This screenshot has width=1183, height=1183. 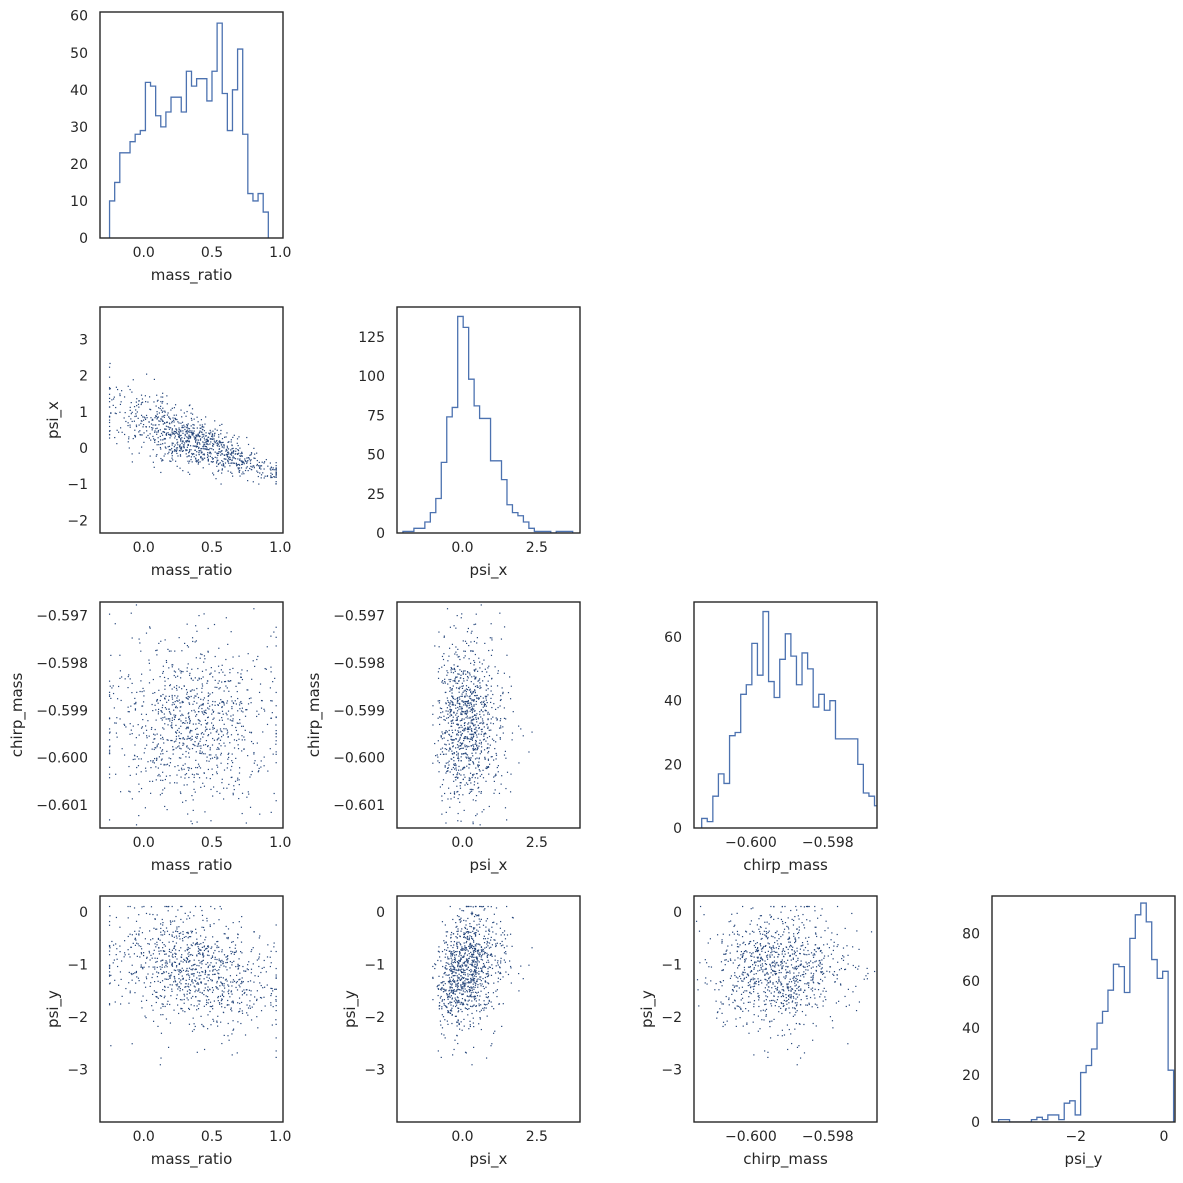 I want to click on y-tick-label: 2, so click(x=83, y=377).